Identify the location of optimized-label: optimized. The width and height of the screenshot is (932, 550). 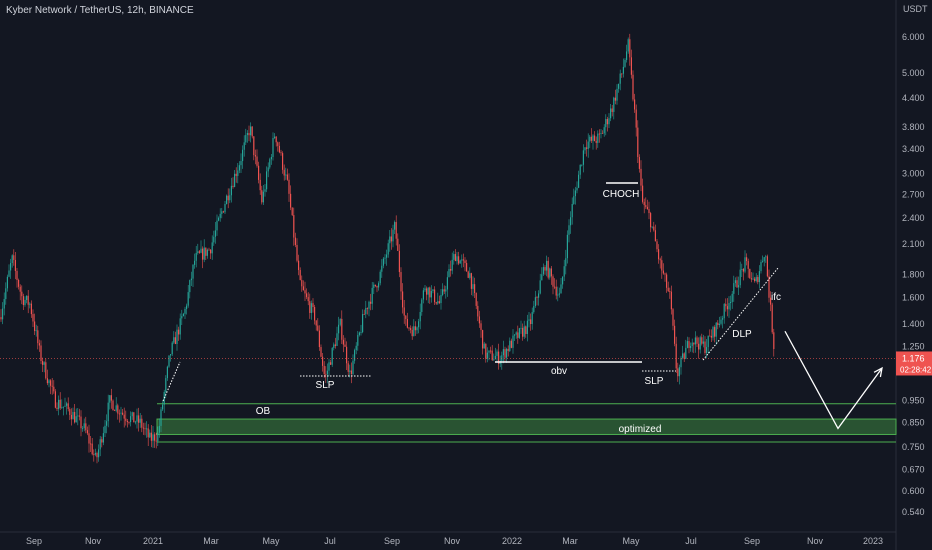
(640, 429).